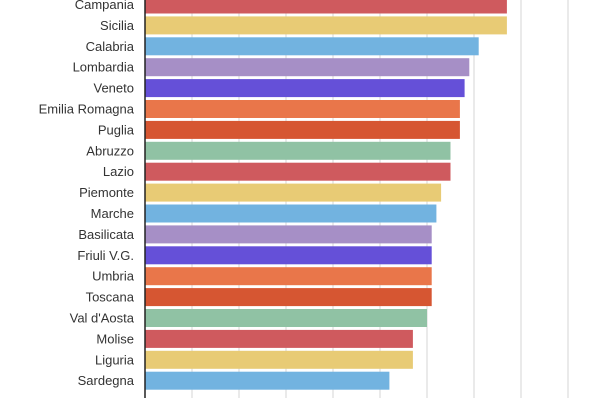 This screenshot has height=400, width=600. Describe the element at coordinates (182, 399) in the screenshot. I see `x-tick-label: 1` at that location.